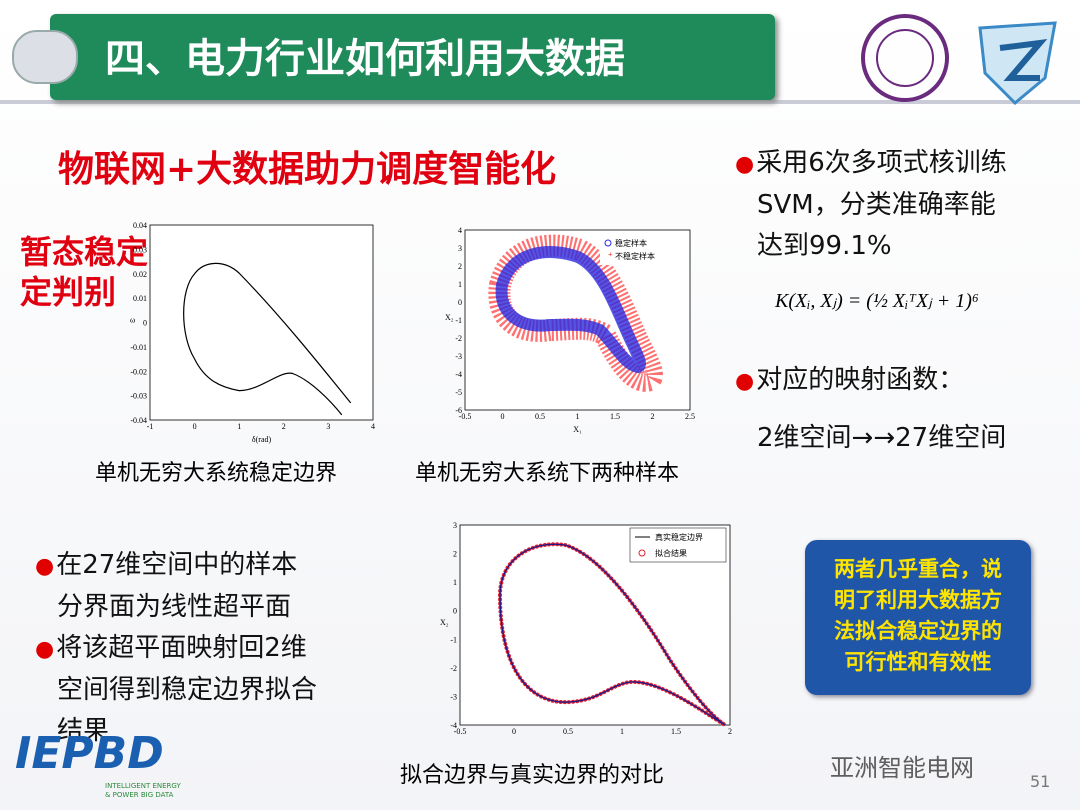 The width and height of the screenshot is (1080, 810). Describe the element at coordinates (140, 249) in the screenshot. I see `y-tick-label: 0.03` at that location.